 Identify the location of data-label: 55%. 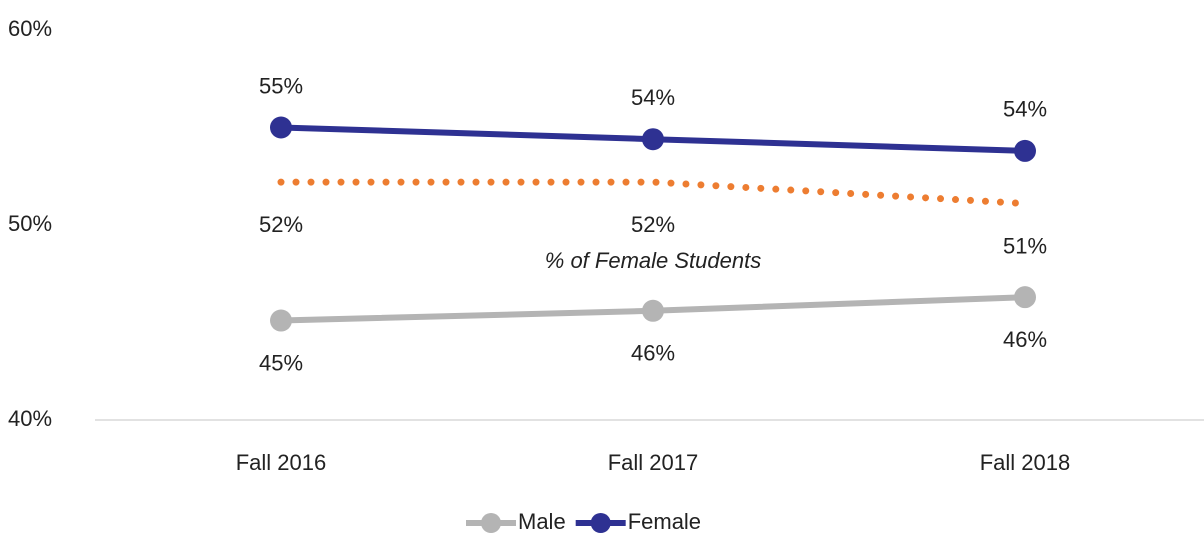
(281, 85).